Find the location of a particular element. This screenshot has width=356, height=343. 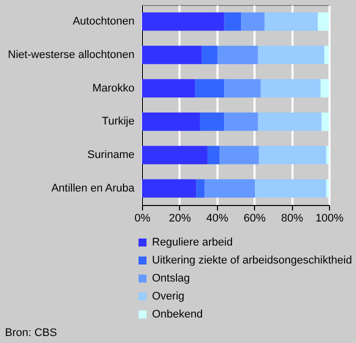

x-tick-label: 0% is located at coordinates (142, 218).